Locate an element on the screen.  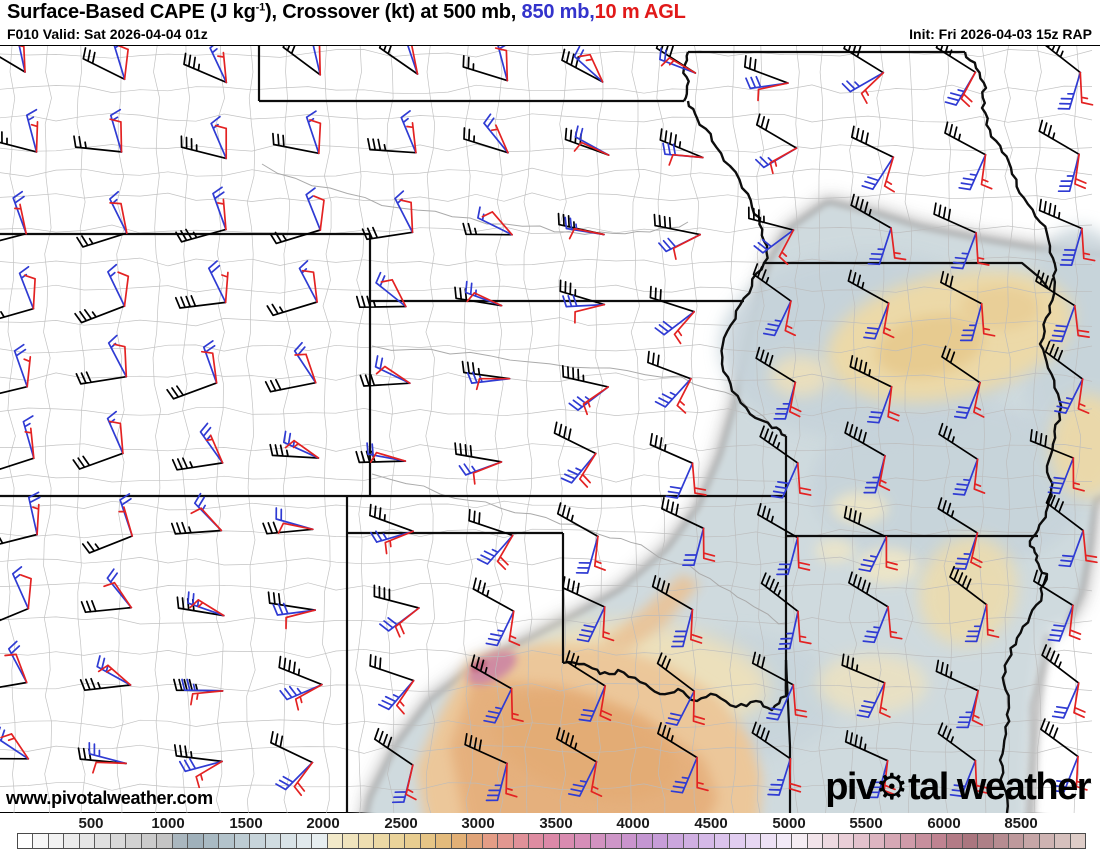
logo-prefix: piv is located at coordinates (851, 787).